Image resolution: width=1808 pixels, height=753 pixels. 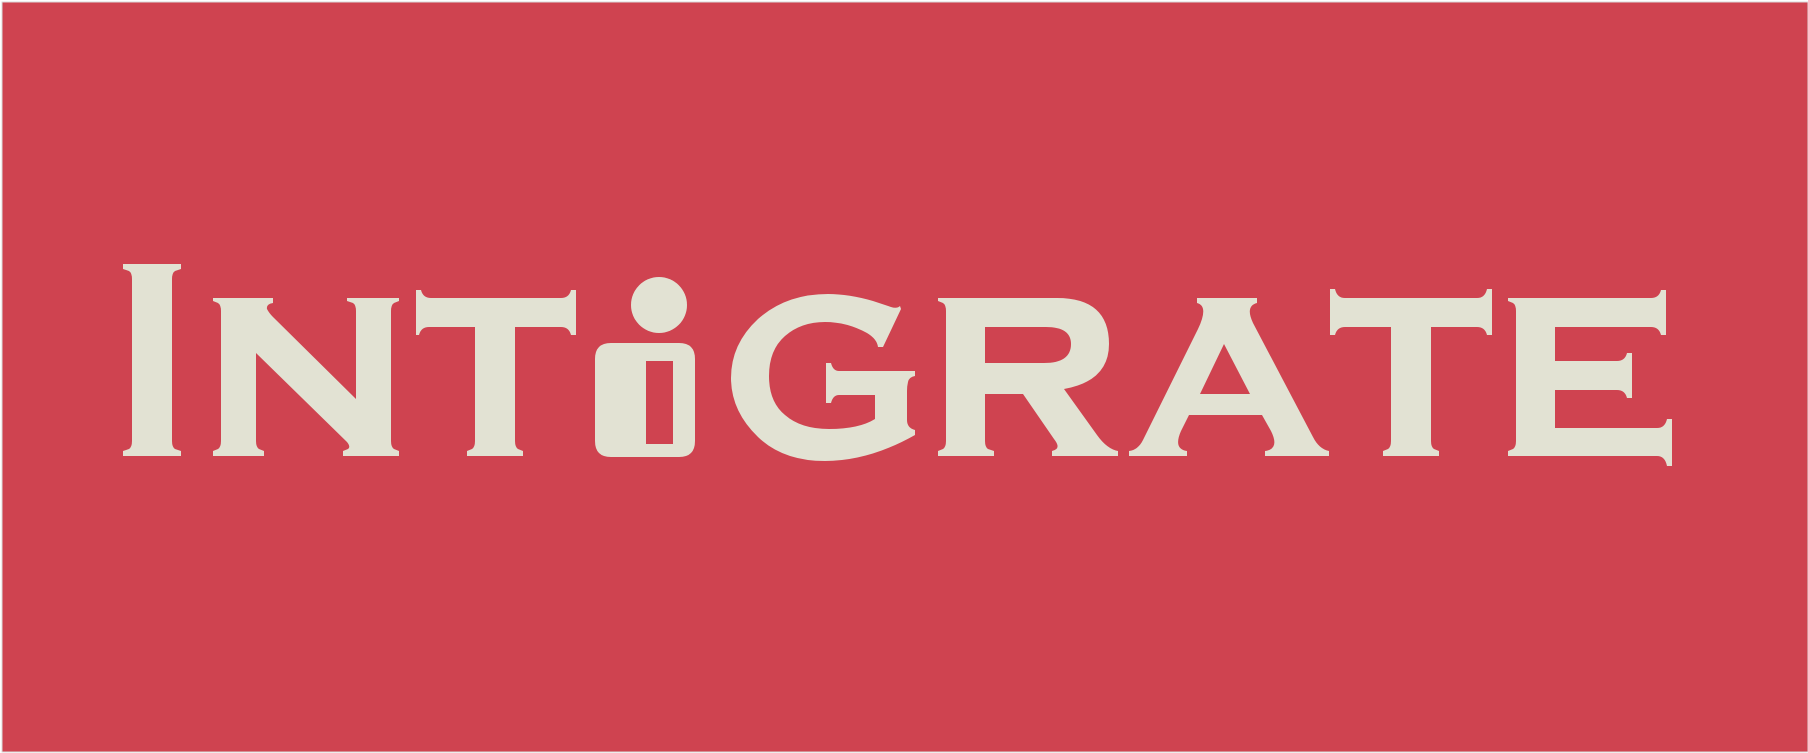 I want to click on letter-i-dot, so click(x=659, y=305).